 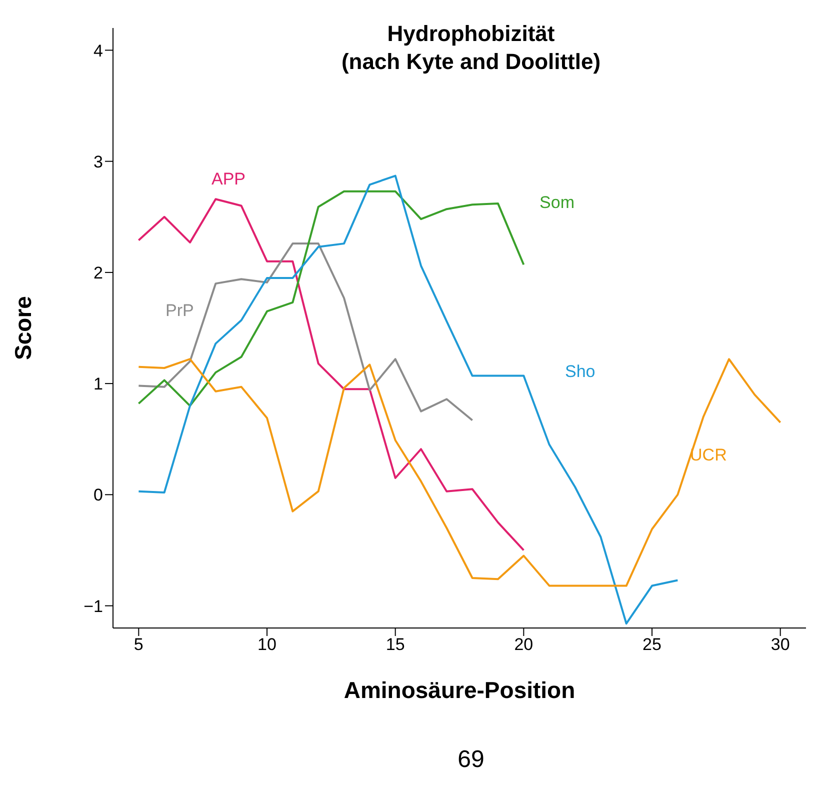 I want to click on text: Som, so click(x=557, y=202).